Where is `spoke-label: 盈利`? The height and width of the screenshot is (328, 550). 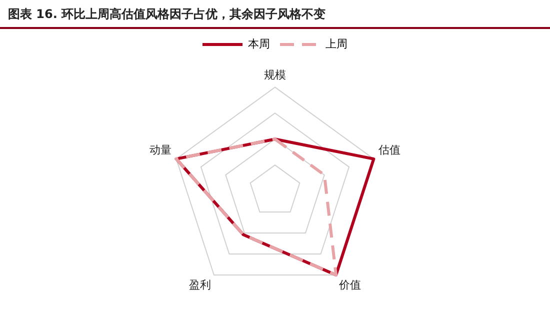 spoke-label: 盈利 is located at coordinates (200, 285).